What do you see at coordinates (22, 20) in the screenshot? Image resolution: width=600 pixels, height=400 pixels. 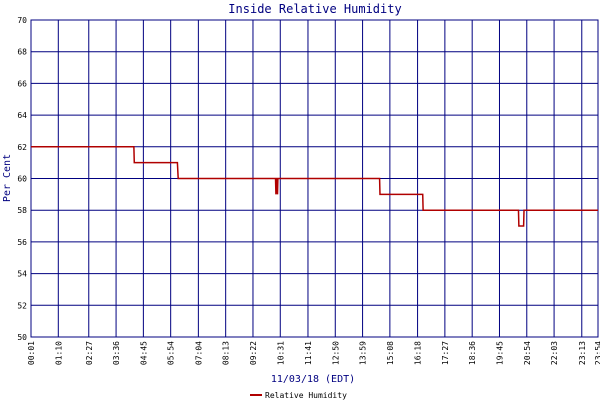 I see `y-tick-label: 70` at bounding box center [22, 20].